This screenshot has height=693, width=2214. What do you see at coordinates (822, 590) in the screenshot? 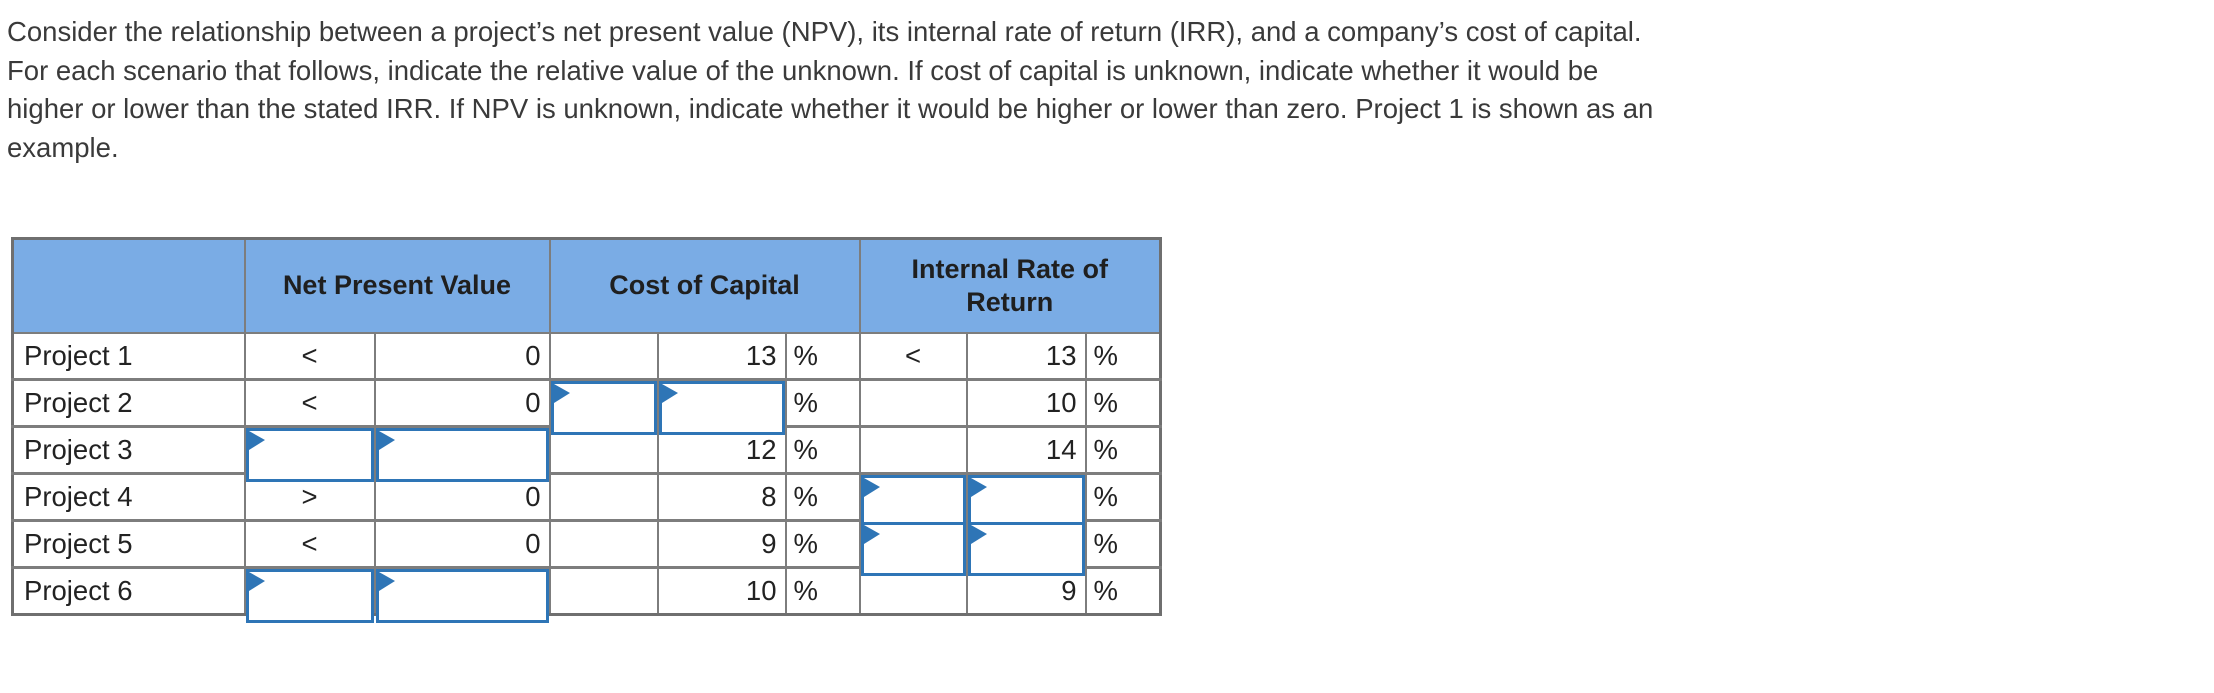
I see `project-6-coc-percent-cell: %` at bounding box center [822, 590].